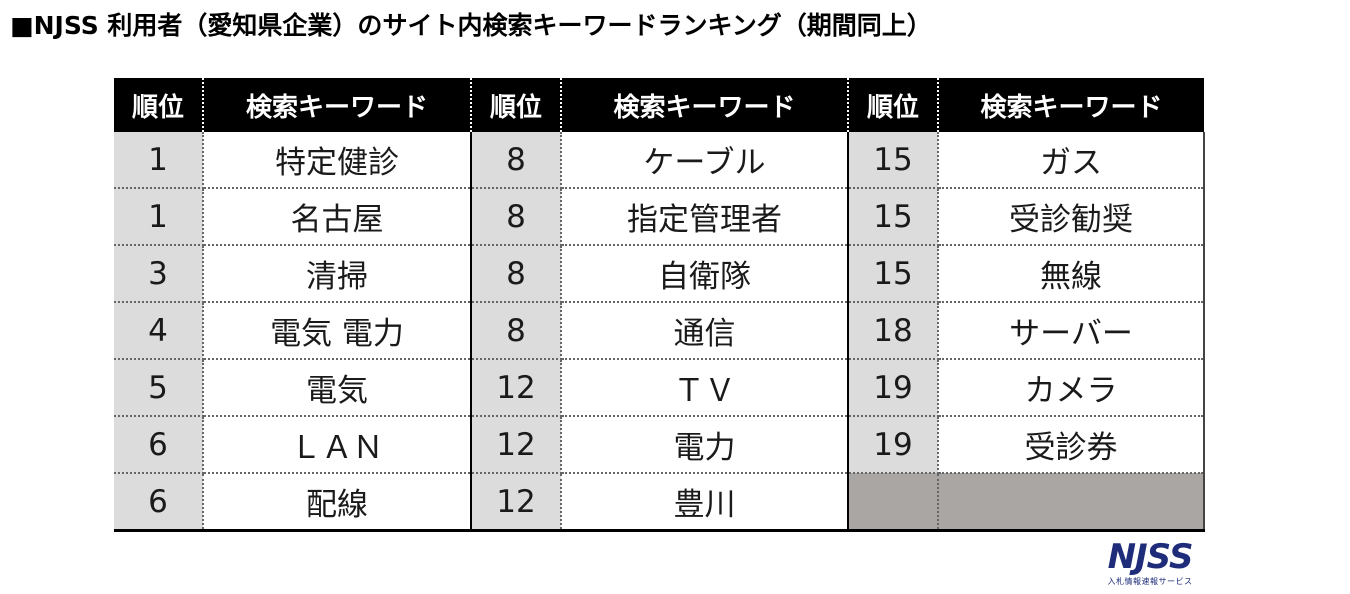 This screenshot has width=1350, height=594. I want to click on keyword-cell: 電力, so click(705, 445).